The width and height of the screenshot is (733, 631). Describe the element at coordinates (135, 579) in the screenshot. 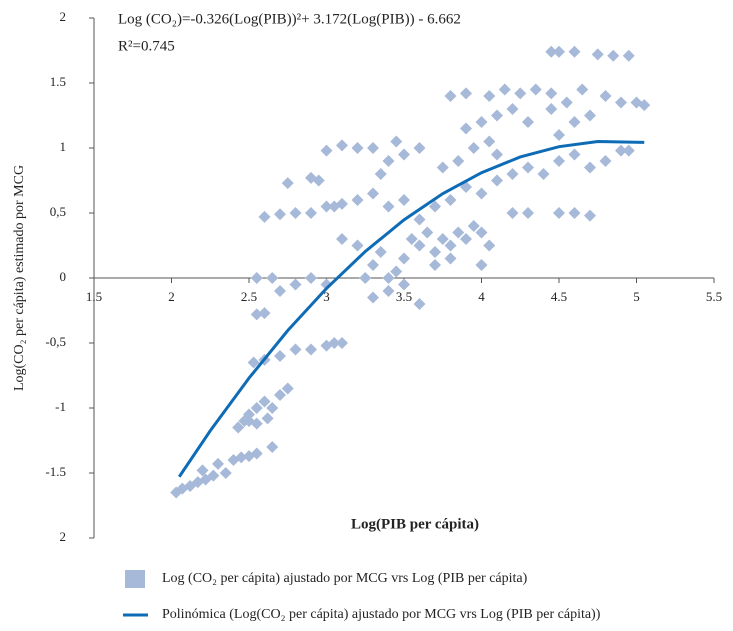

I see `legend-marker-scatter` at that location.